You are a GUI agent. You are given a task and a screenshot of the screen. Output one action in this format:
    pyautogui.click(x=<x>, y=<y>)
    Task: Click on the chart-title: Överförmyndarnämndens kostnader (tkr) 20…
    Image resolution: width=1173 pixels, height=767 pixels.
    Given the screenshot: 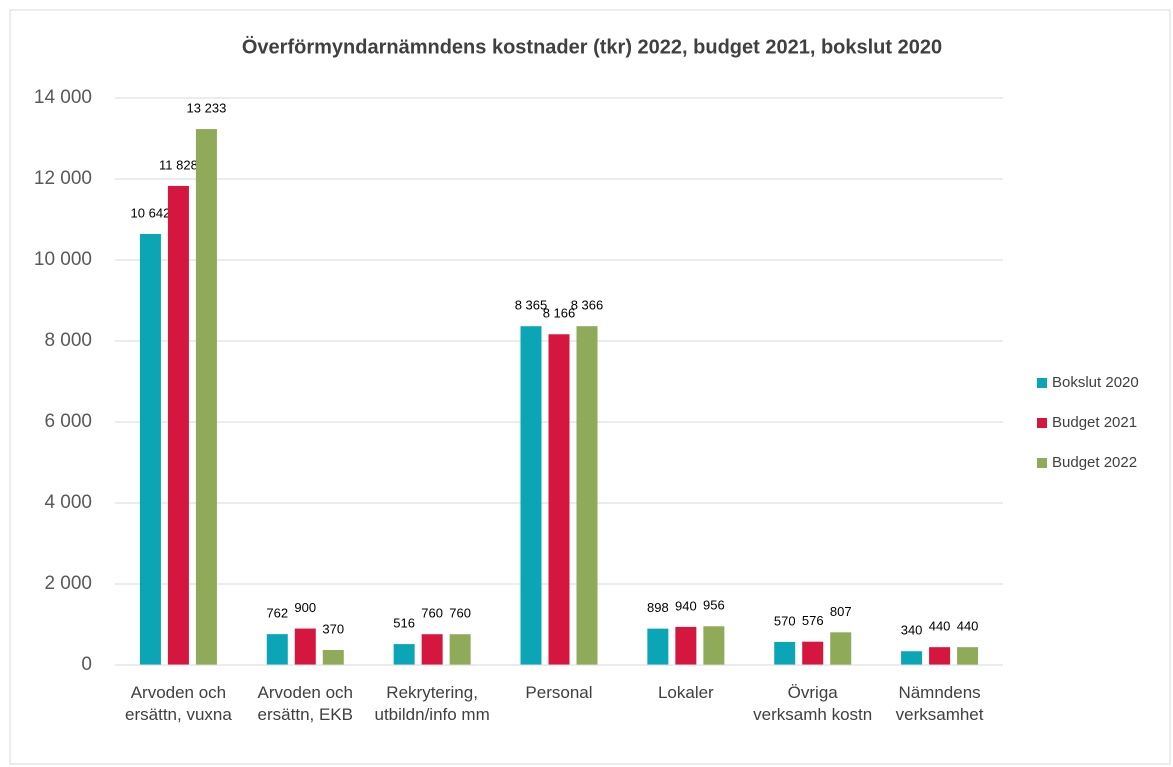 What is the action you would take?
    pyautogui.click(x=592, y=46)
    